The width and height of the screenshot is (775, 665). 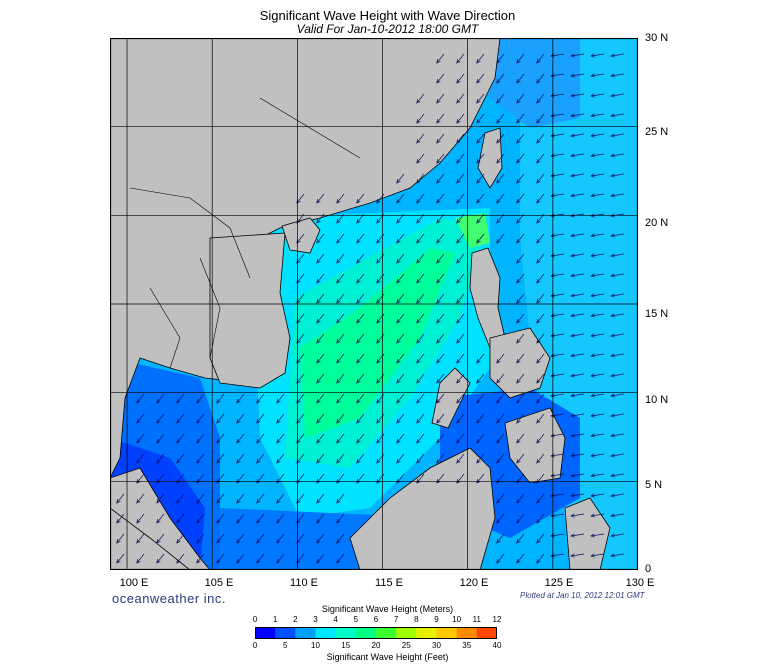 I want to click on meters-tick-label: 6, so click(x=376, y=619).